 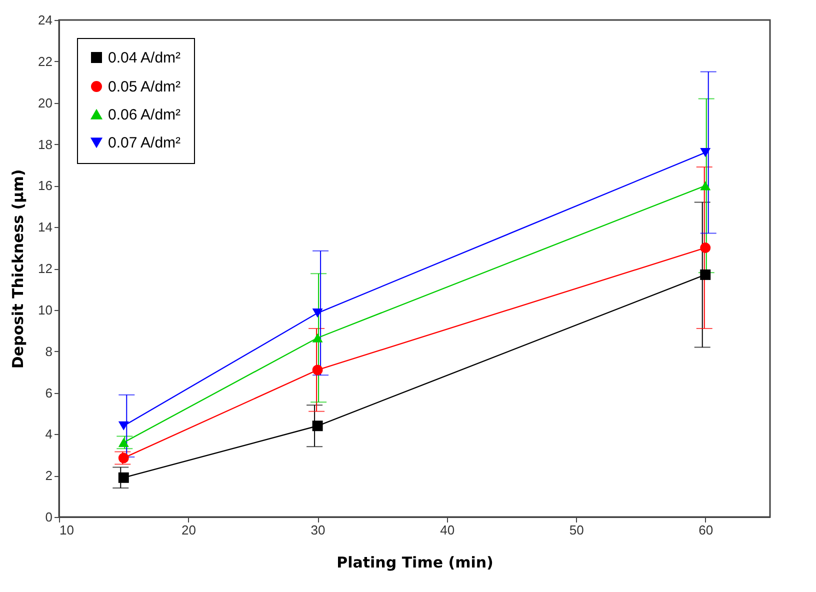 I want to click on y-tick-label: 0, so click(x=48, y=517).